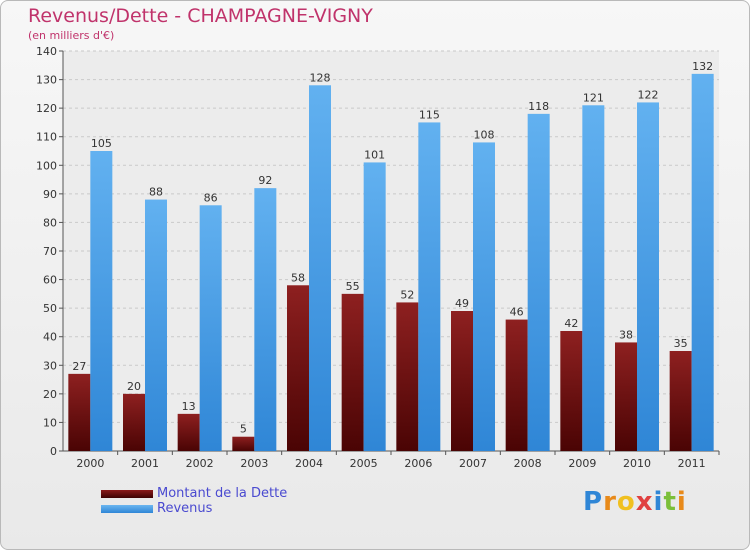  I want to click on data-label-revenus: 86, so click(211, 197).